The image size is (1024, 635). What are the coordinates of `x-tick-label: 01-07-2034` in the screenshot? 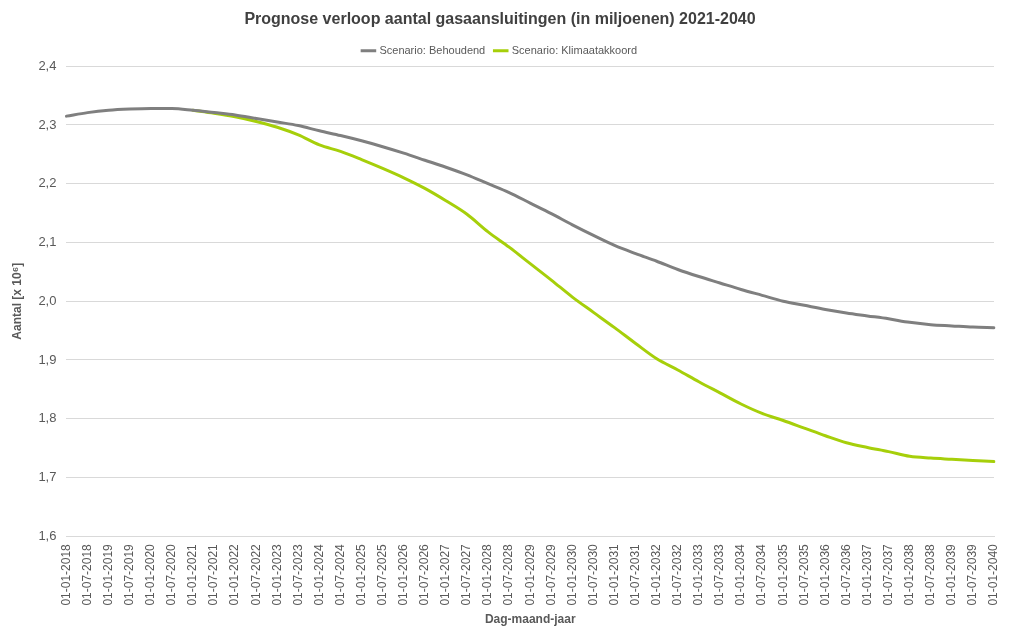 It's located at (761, 574).